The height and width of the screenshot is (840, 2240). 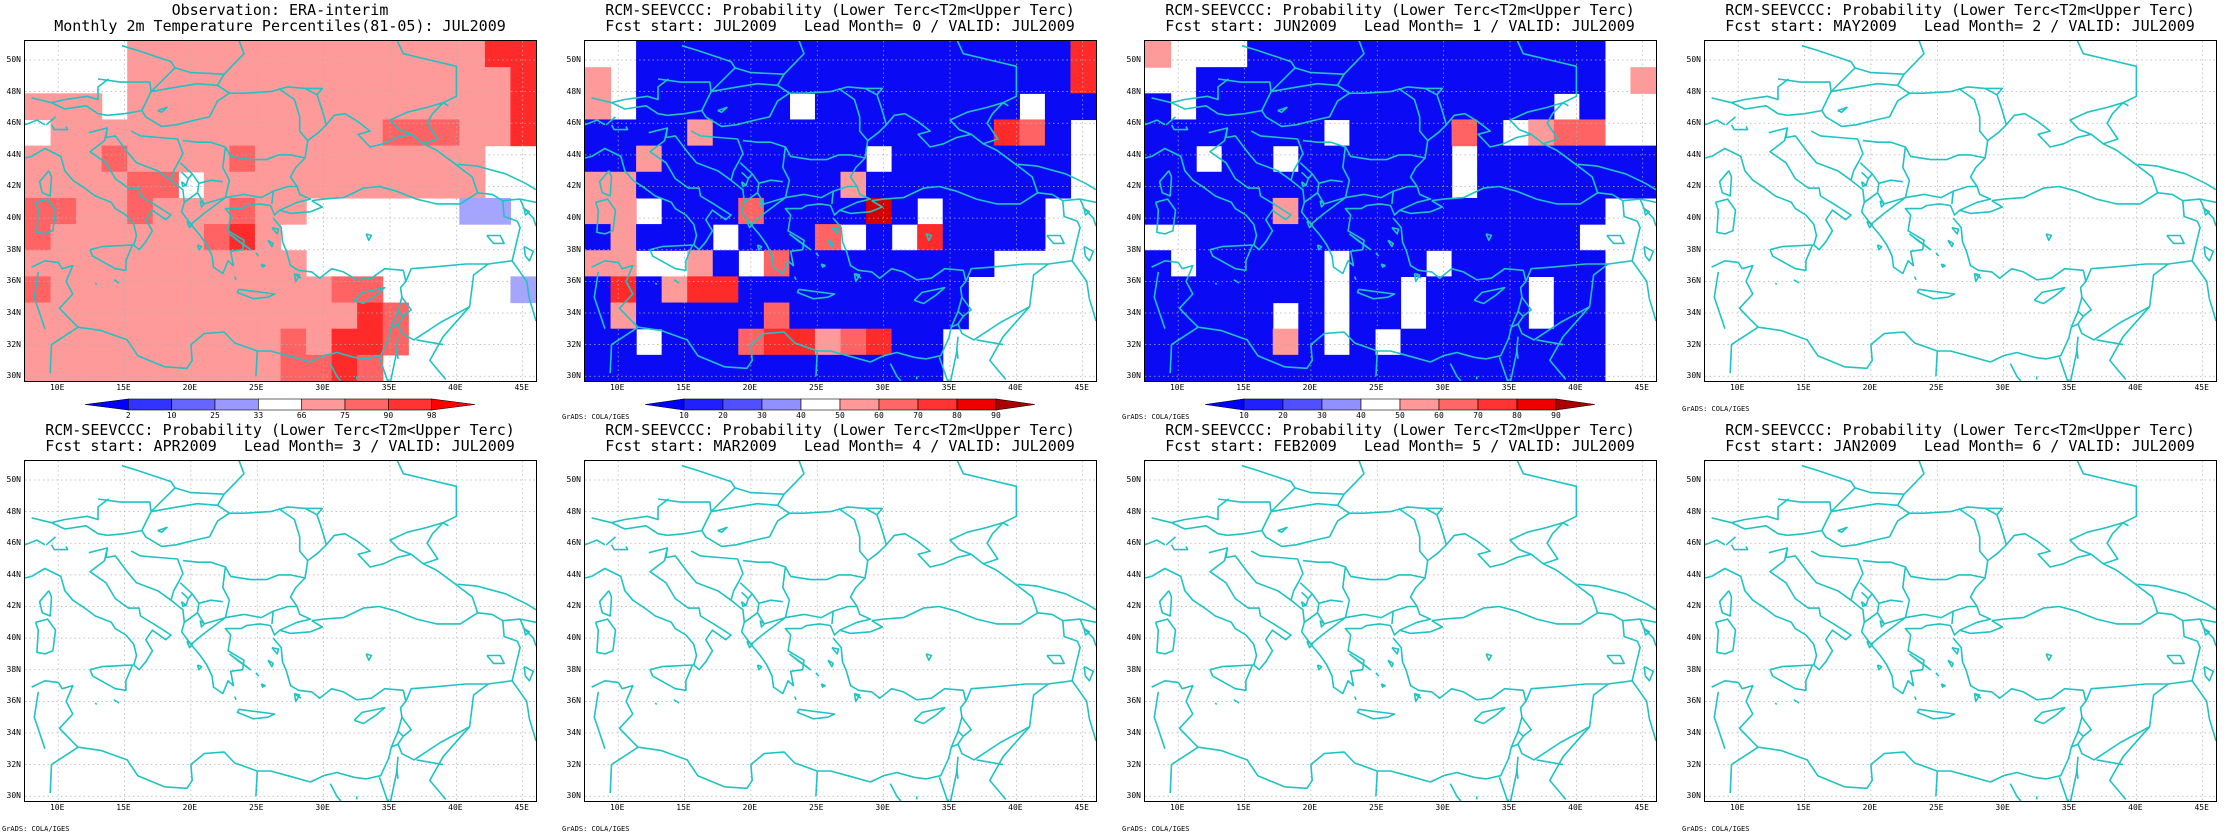 What do you see at coordinates (431, 415) in the screenshot?
I see `colorbar-label: 98` at bounding box center [431, 415].